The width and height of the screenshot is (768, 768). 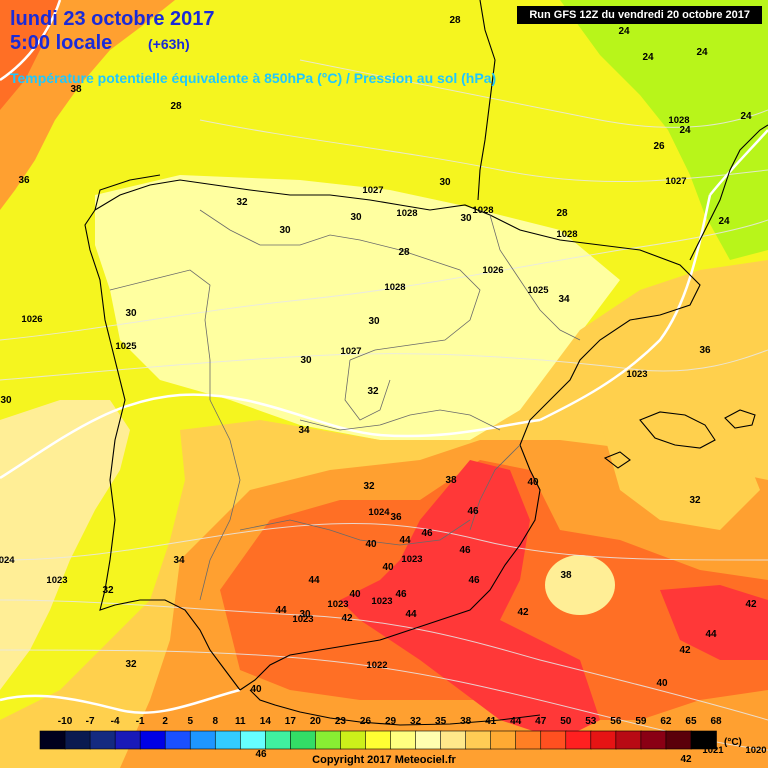 What do you see at coordinates (7, 560) in the screenshot?
I see `pressure-label: 1024` at bounding box center [7, 560].